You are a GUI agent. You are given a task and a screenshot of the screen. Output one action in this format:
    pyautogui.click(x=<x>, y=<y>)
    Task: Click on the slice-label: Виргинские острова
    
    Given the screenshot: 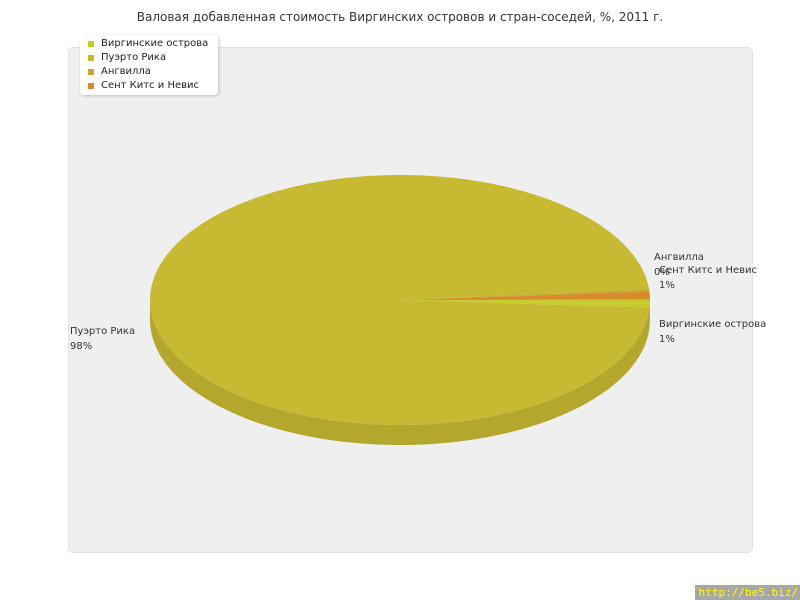 What is the action you would take?
    pyautogui.click(x=712, y=324)
    